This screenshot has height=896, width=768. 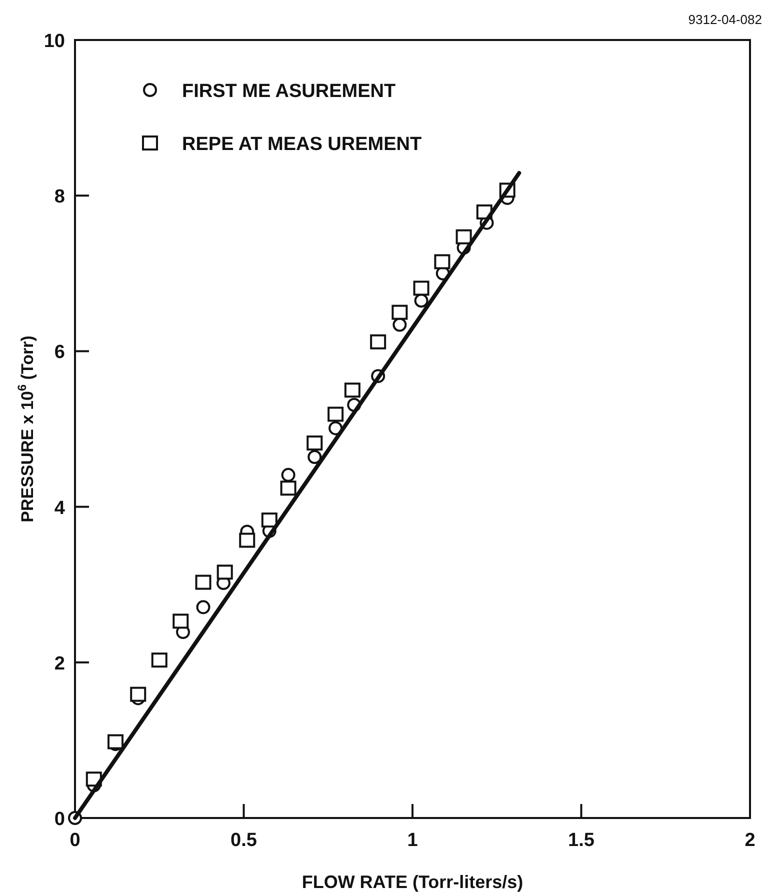 What do you see at coordinates (412, 840) in the screenshot?
I see `x-tick-label: 1` at bounding box center [412, 840].